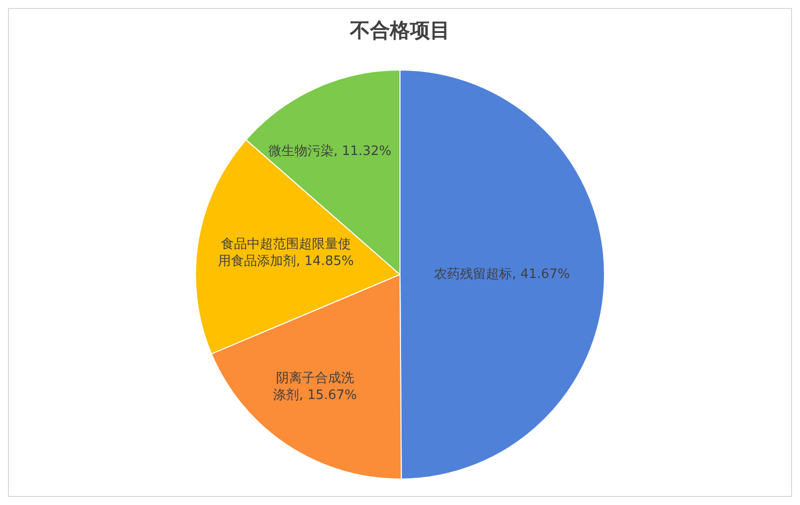 The width and height of the screenshot is (800, 505). Describe the element at coordinates (502, 274) in the screenshot. I see `slice-label: 农药残留超标, 41.67%` at that location.